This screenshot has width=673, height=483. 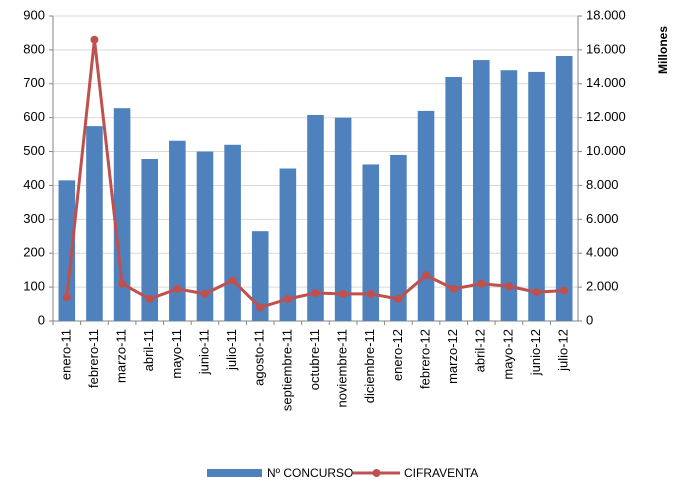 What do you see at coordinates (34, 252) in the screenshot?
I see `y-tick-label: 200` at bounding box center [34, 252].